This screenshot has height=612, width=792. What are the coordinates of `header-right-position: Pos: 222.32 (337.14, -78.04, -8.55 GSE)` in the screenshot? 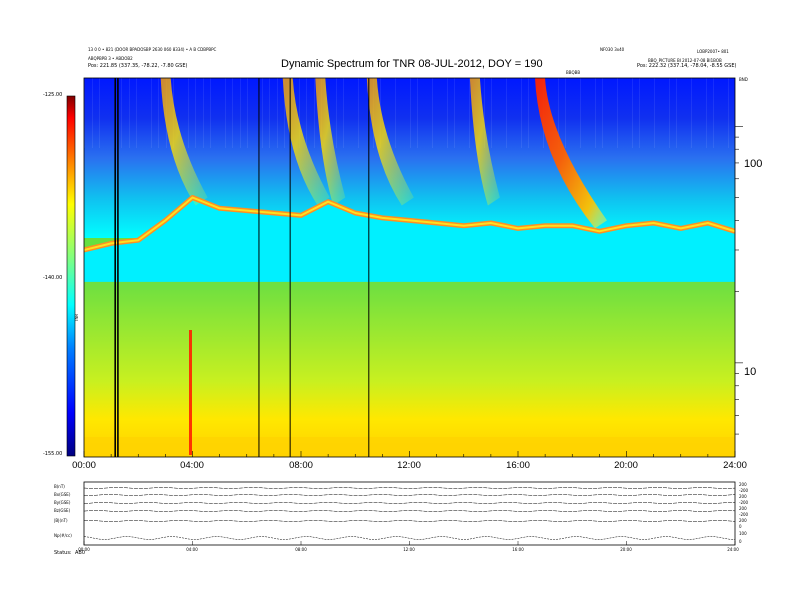 It's located at (687, 66).